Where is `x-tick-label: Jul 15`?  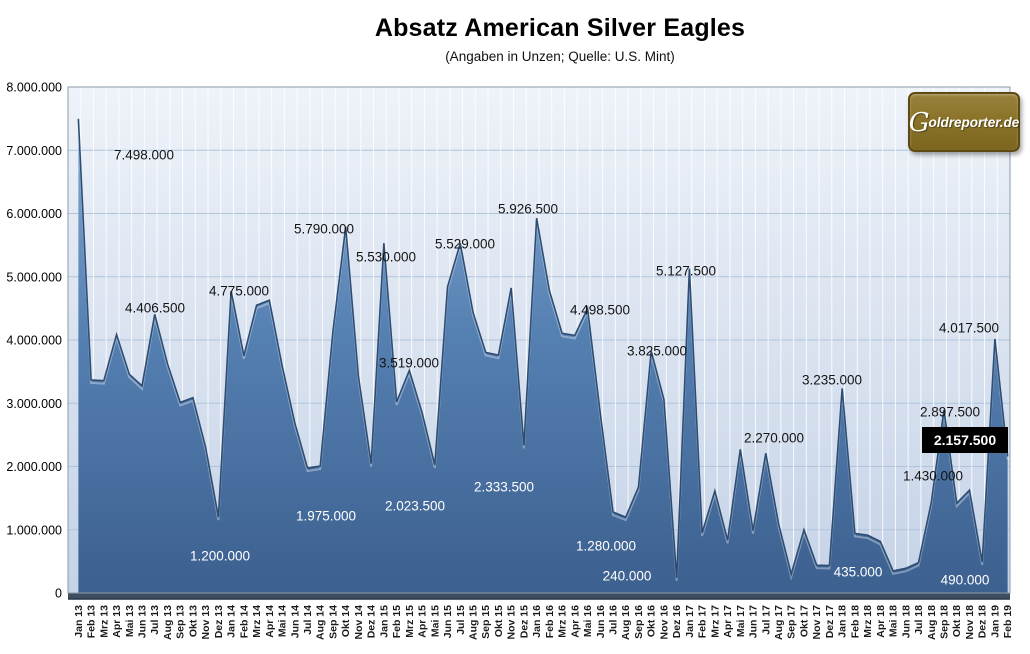 x-tick-label: Jul 15 is located at coordinates (461, 620).